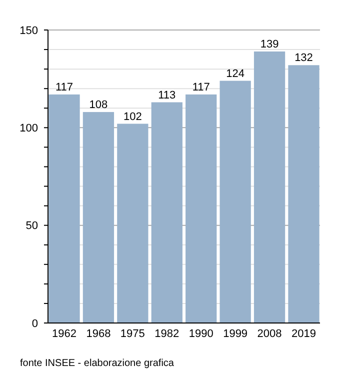 The image size is (350, 373). I want to click on x-tick-label: 1999, so click(235, 334).